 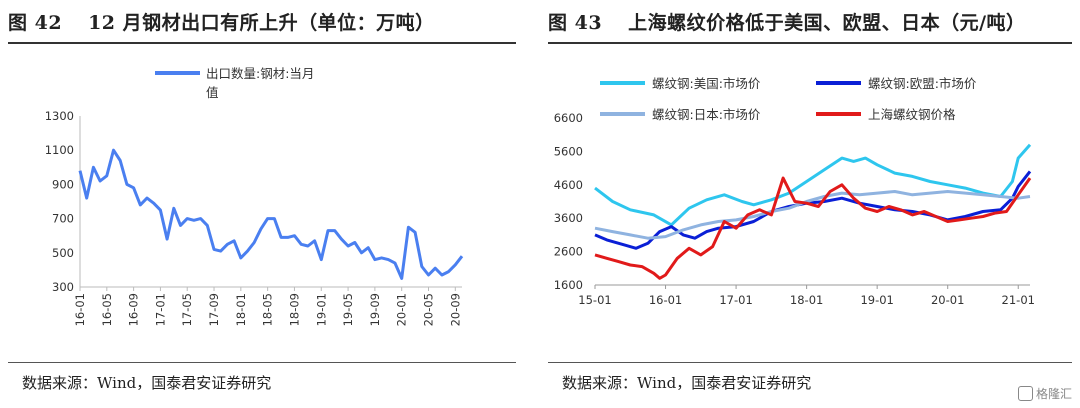 What do you see at coordinates (241, 309) in the screenshot?
I see `left-x-tick-label: 18-01` at bounding box center [241, 309].